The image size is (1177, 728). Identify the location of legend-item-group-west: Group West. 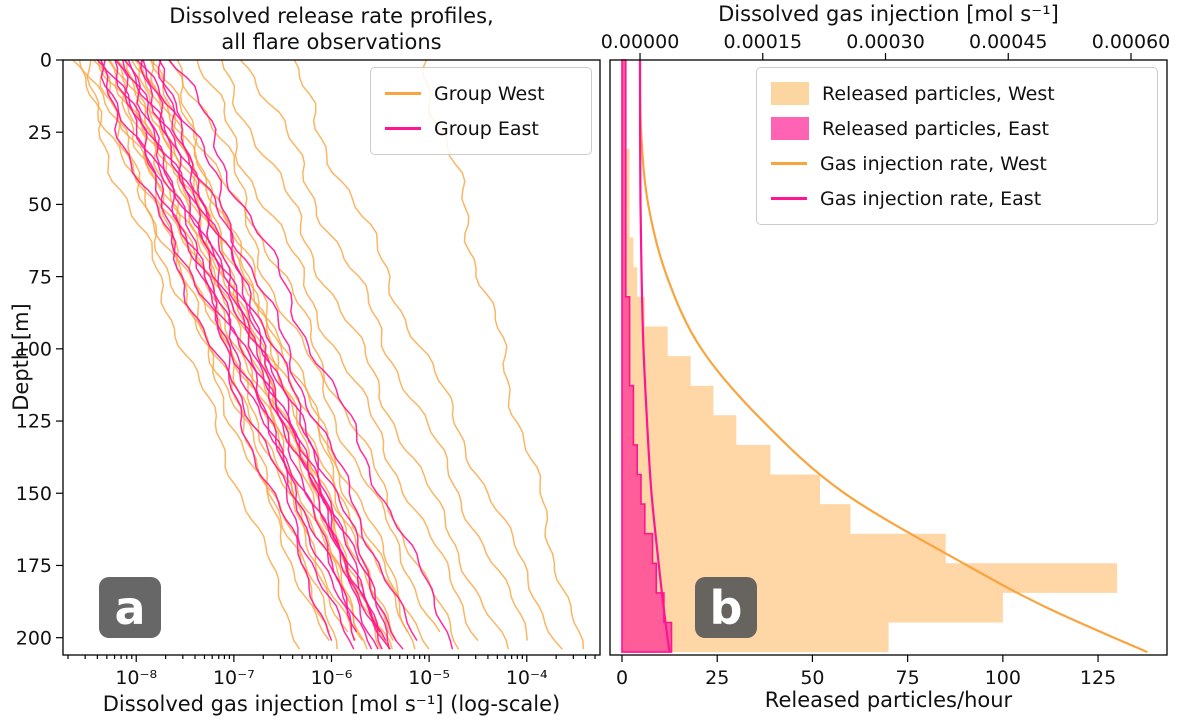
(481, 93).